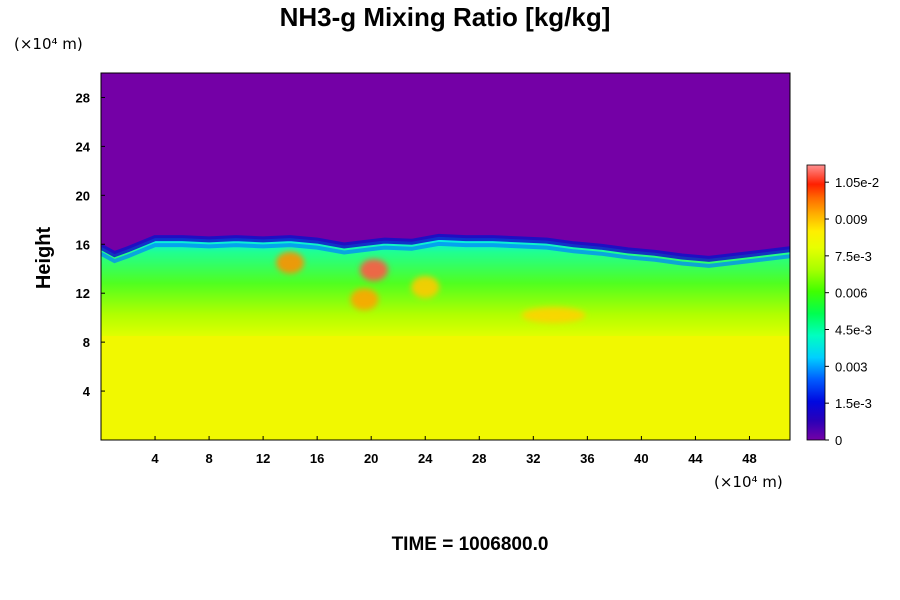  What do you see at coordinates (853, 403) in the screenshot?
I see `colorbar-tick-label: 1.5e-3` at bounding box center [853, 403].